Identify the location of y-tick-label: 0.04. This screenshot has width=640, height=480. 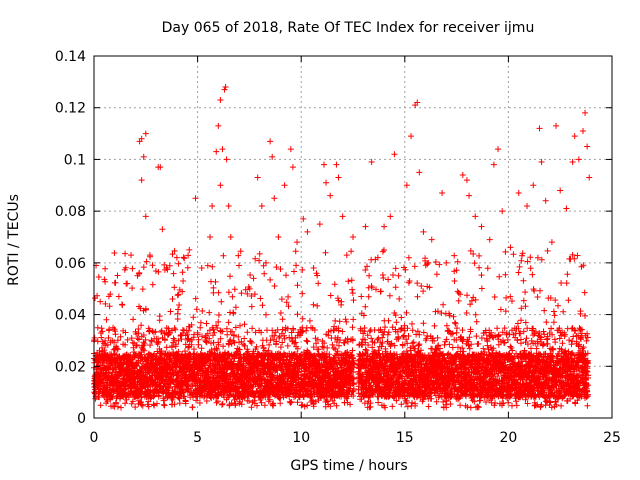
(70, 316).